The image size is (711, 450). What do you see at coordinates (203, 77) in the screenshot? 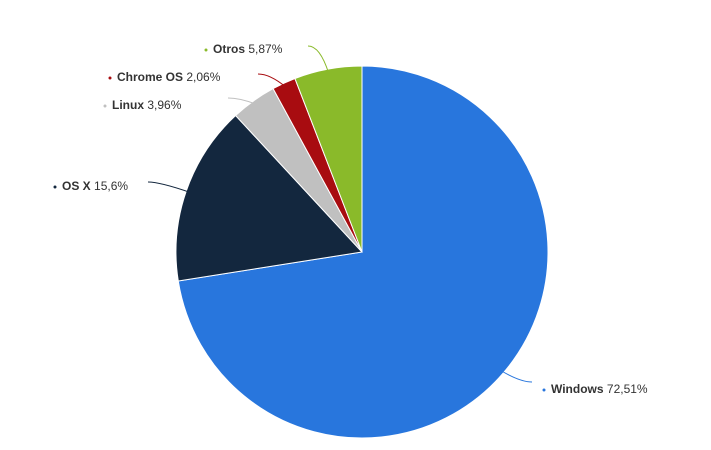
I see `label-value: 2,06%` at bounding box center [203, 77].